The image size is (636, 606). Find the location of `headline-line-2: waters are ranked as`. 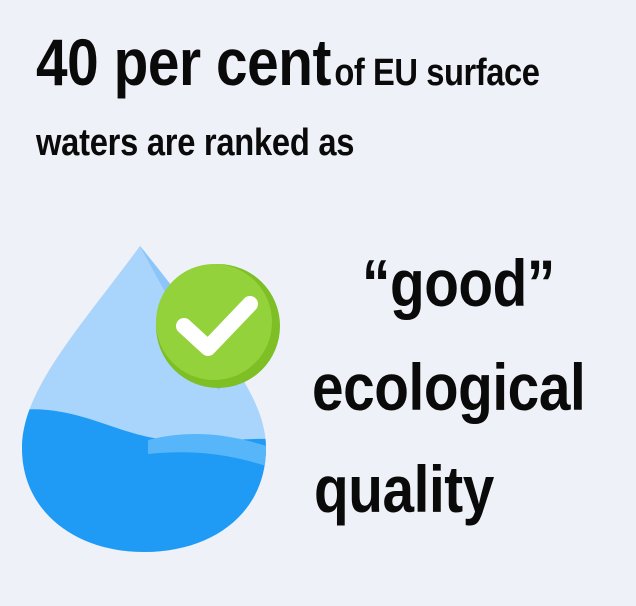

headline-line-2: waters are ranked as is located at coordinates (195, 143).